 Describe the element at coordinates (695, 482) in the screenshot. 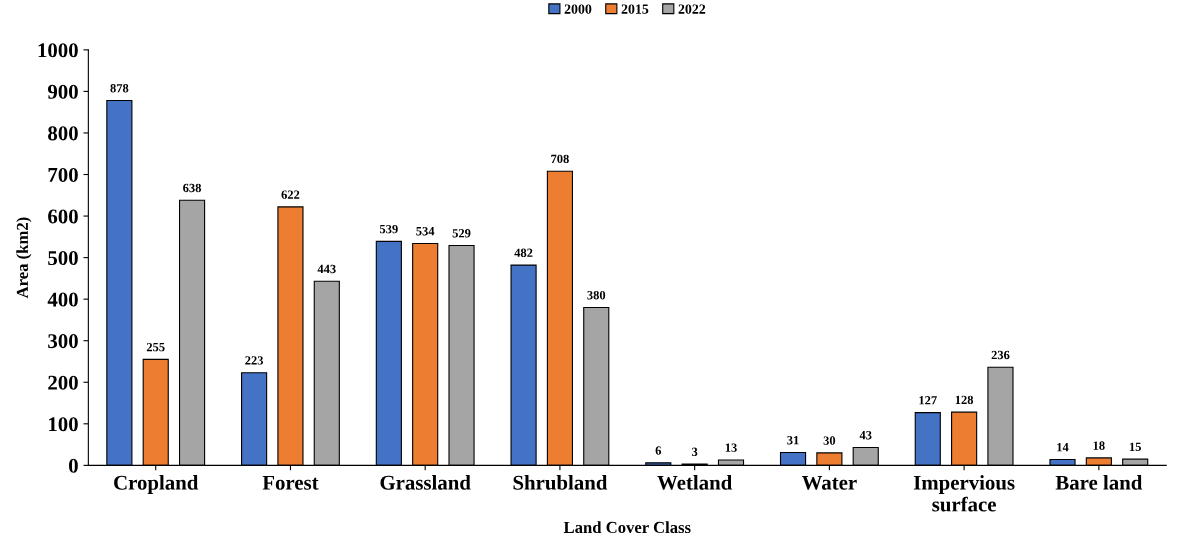

I see `x-tick-label: Wetland` at that location.